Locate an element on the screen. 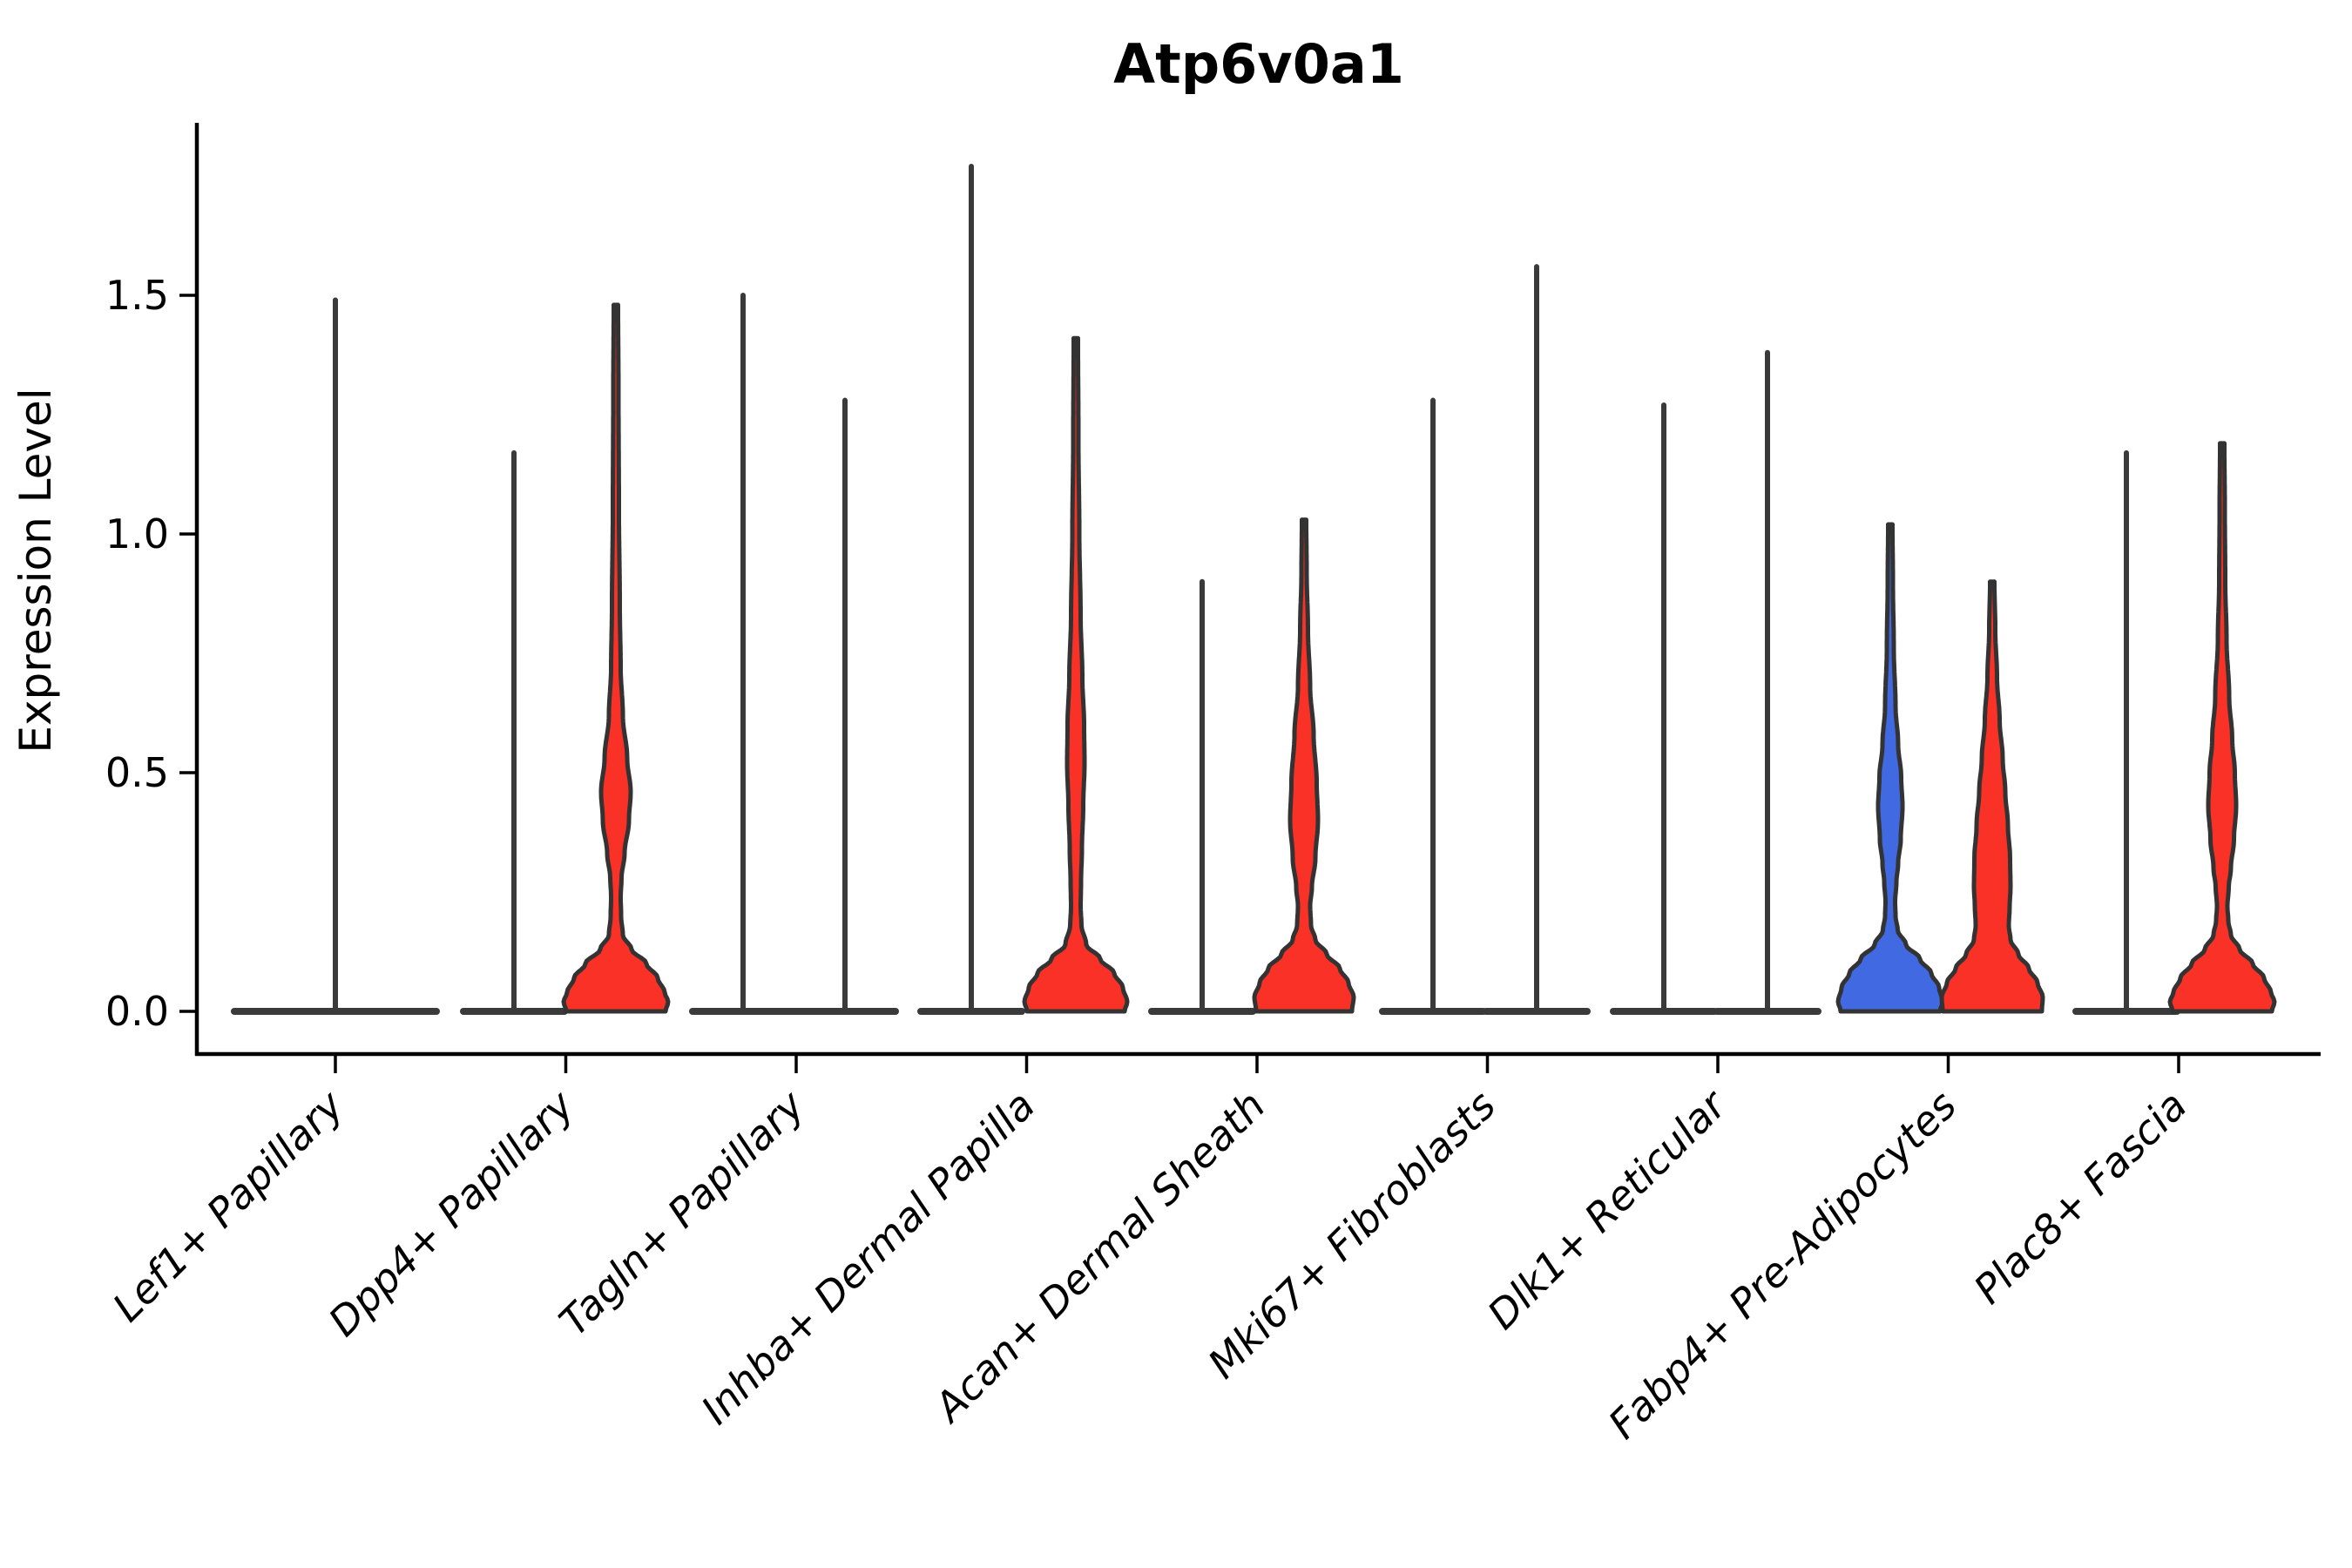  x-tick-label-6: Dlk1+ Reticular is located at coordinates (1607, 1208).